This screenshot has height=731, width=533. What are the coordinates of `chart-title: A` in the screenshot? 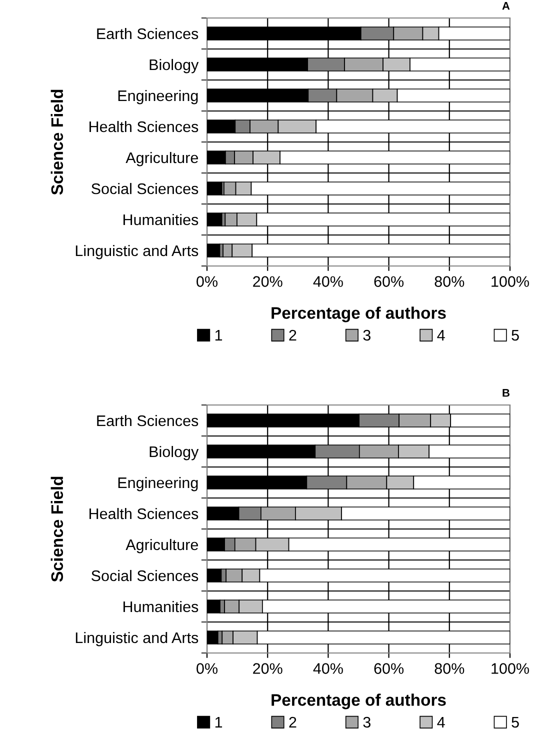 It's located at (506, 6).